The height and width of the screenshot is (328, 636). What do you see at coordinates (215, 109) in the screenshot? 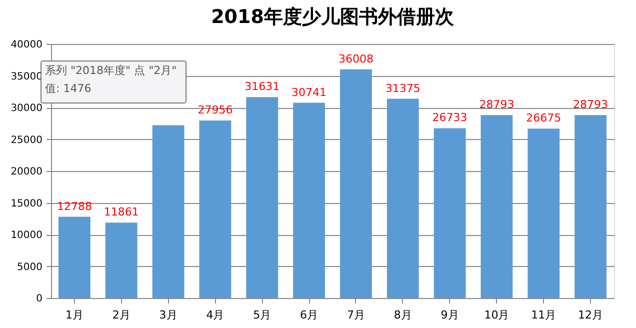
I see `data-label: 27956` at bounding box center [215, 109].